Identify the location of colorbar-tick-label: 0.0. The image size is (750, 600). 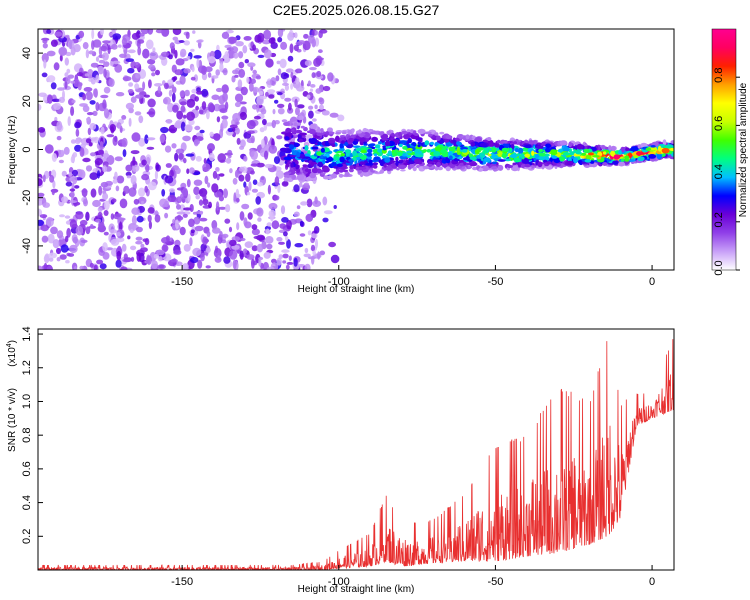
(719, 267).